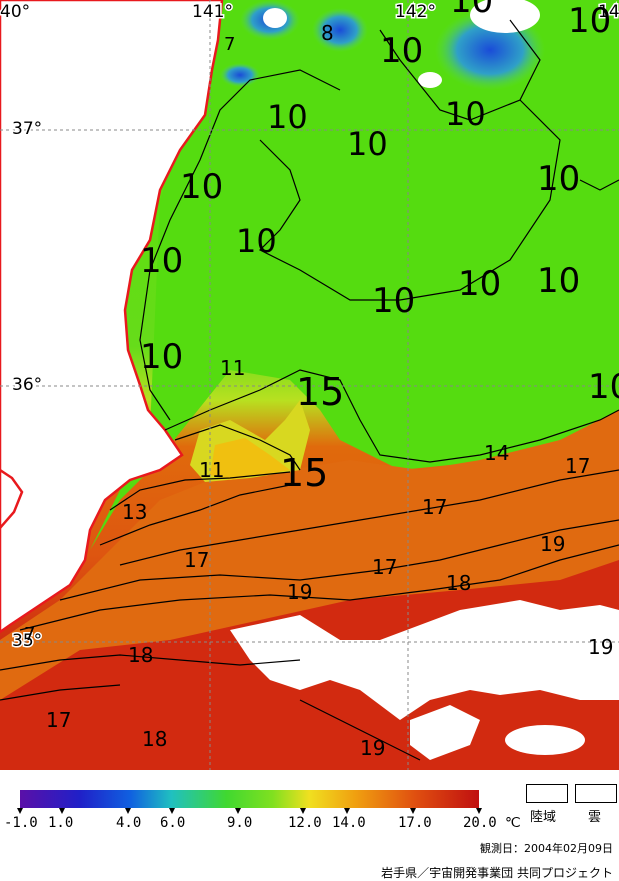 This screenshot has width=619, height=881. I want to click on isotherm-label: 13, so click(134, 512).